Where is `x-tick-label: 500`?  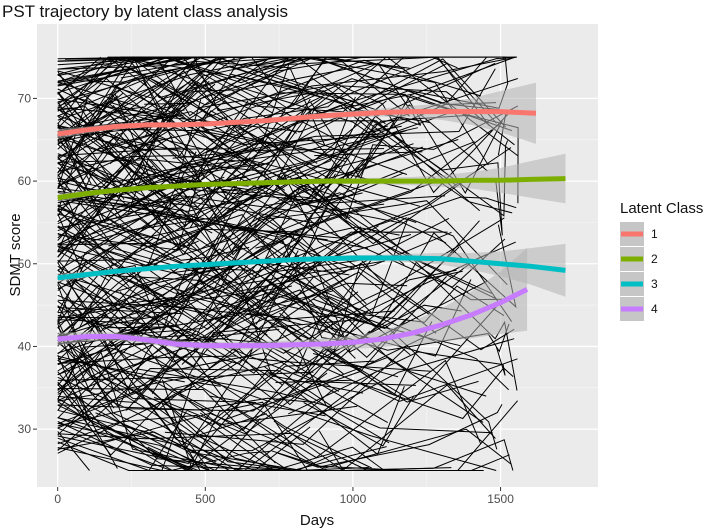 x-tick-label: 500 is located at coordinates (205, 499).